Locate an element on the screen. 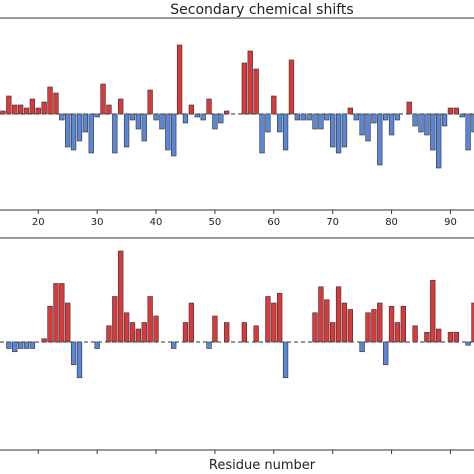  bottom-panel-x-ticks is located at coordinates (244, 452).